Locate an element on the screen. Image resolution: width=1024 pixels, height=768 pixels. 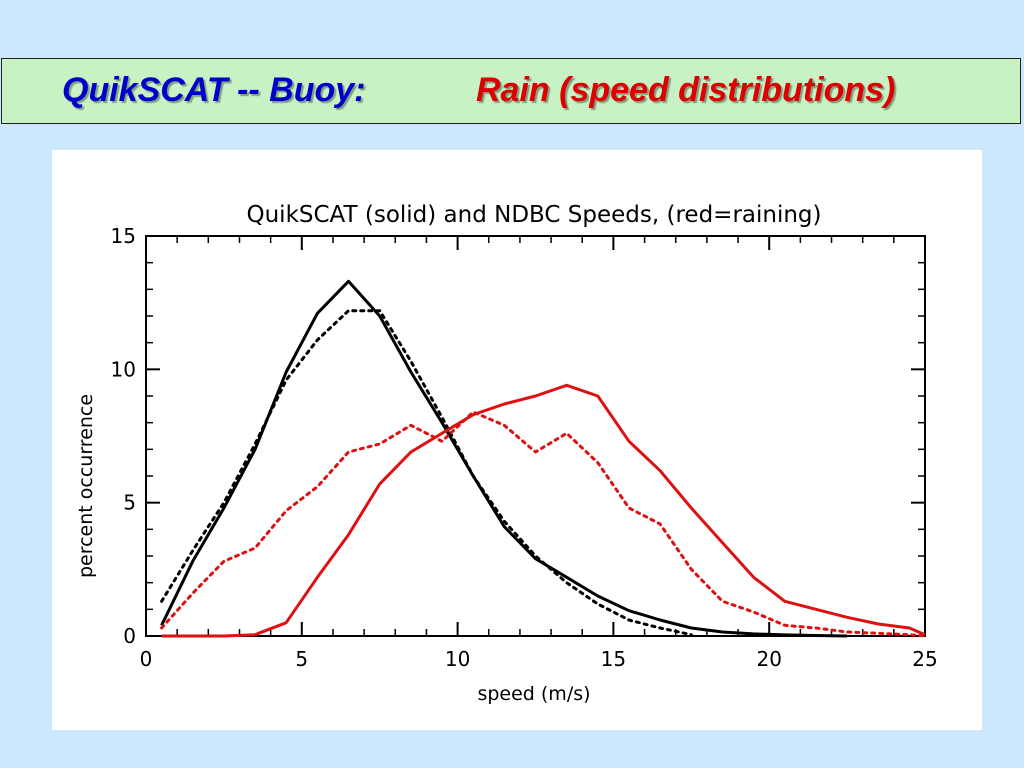
x-axis-label: speed (m/s) is located at coordinates (533, 694).